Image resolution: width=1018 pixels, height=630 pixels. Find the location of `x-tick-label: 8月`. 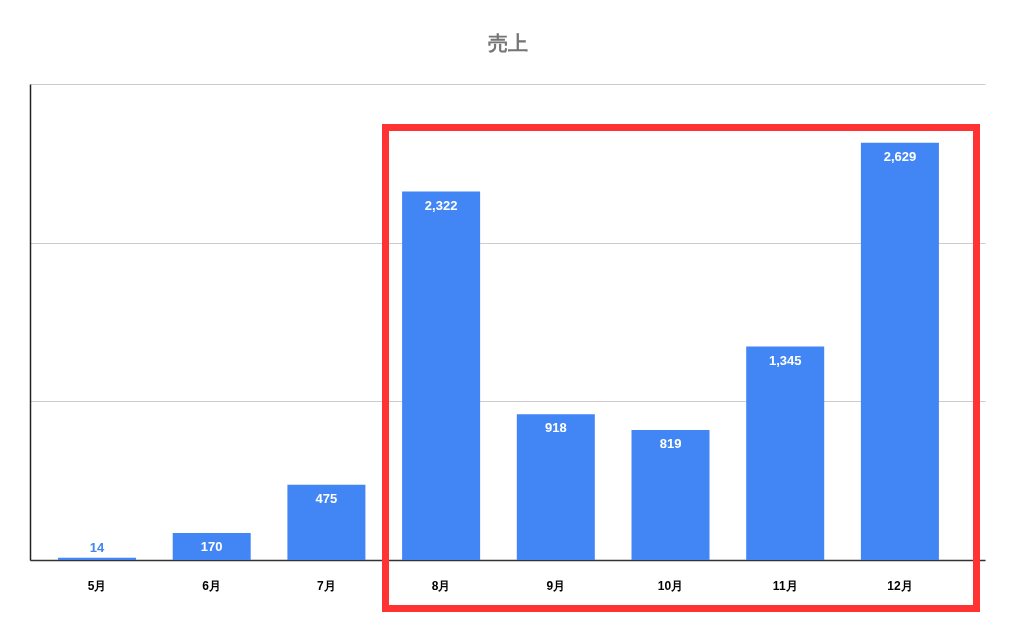

x-tick-label: 8月 is located at coordinates (441, 585).